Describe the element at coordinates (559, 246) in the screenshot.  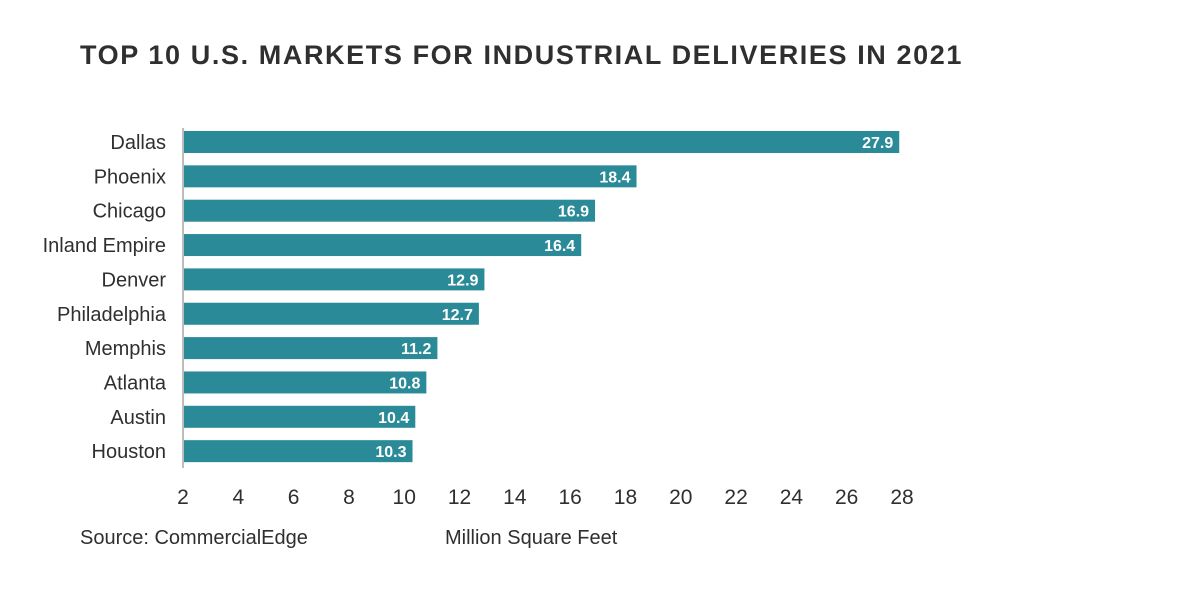
I see `data-label: 16.4` at that location.